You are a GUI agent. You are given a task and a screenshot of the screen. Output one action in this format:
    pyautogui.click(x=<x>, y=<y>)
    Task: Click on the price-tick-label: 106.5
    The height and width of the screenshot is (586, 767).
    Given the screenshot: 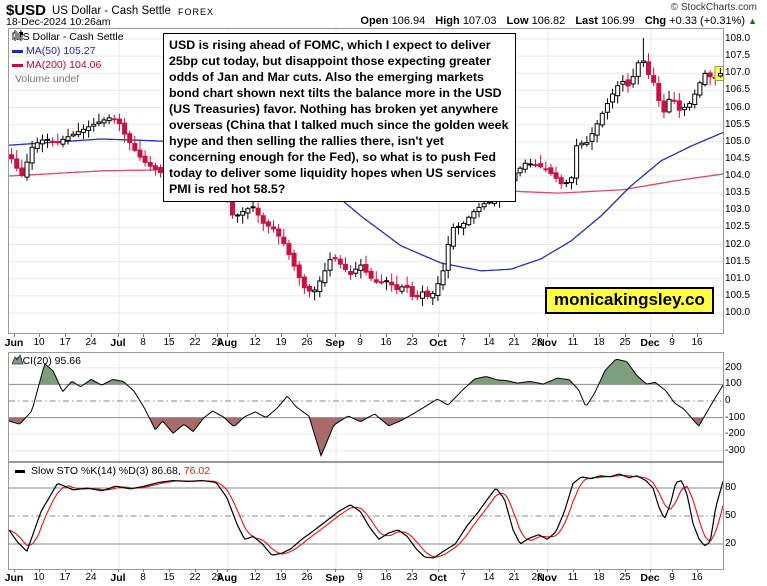 What is the action you would take?
    pyautogui.click(x=738, y=90)
    